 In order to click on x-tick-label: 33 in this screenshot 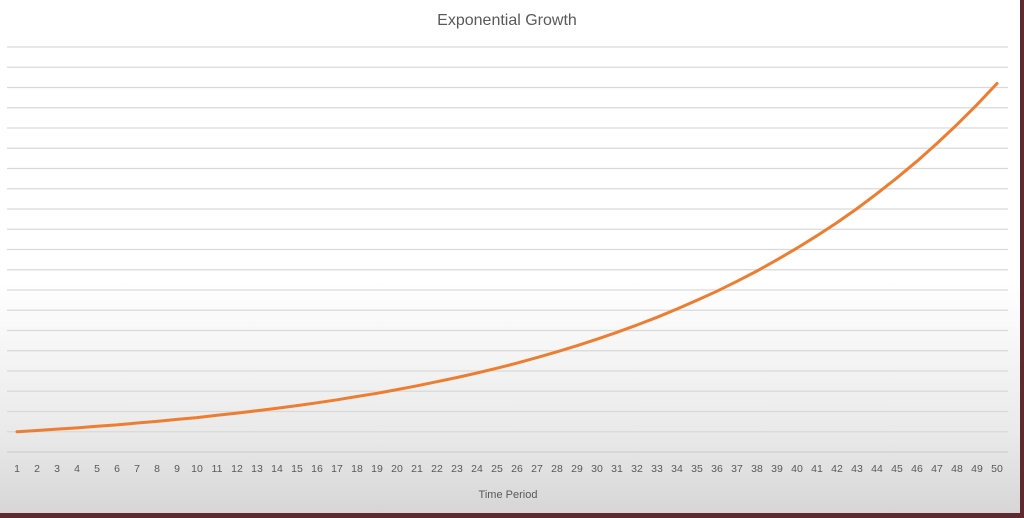, I will do `click(657, 469)`.